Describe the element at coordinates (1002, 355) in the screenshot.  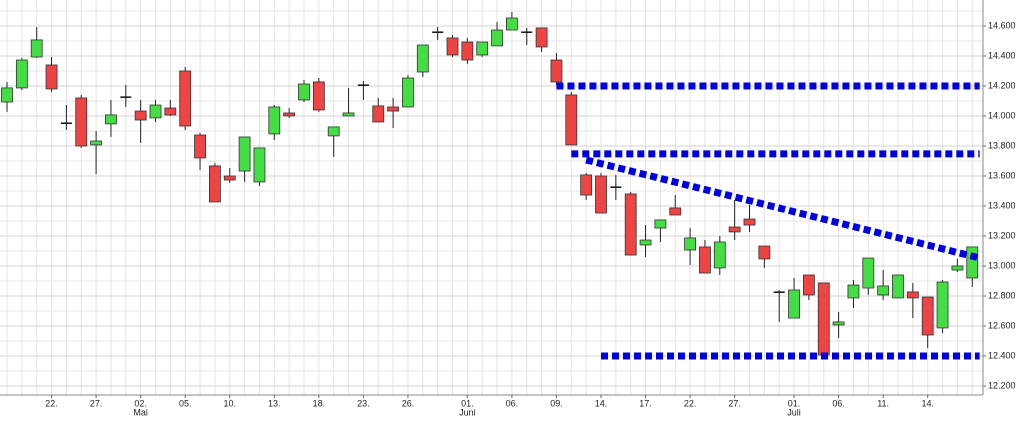
I see `y-tick-label: 12.400` at that location.